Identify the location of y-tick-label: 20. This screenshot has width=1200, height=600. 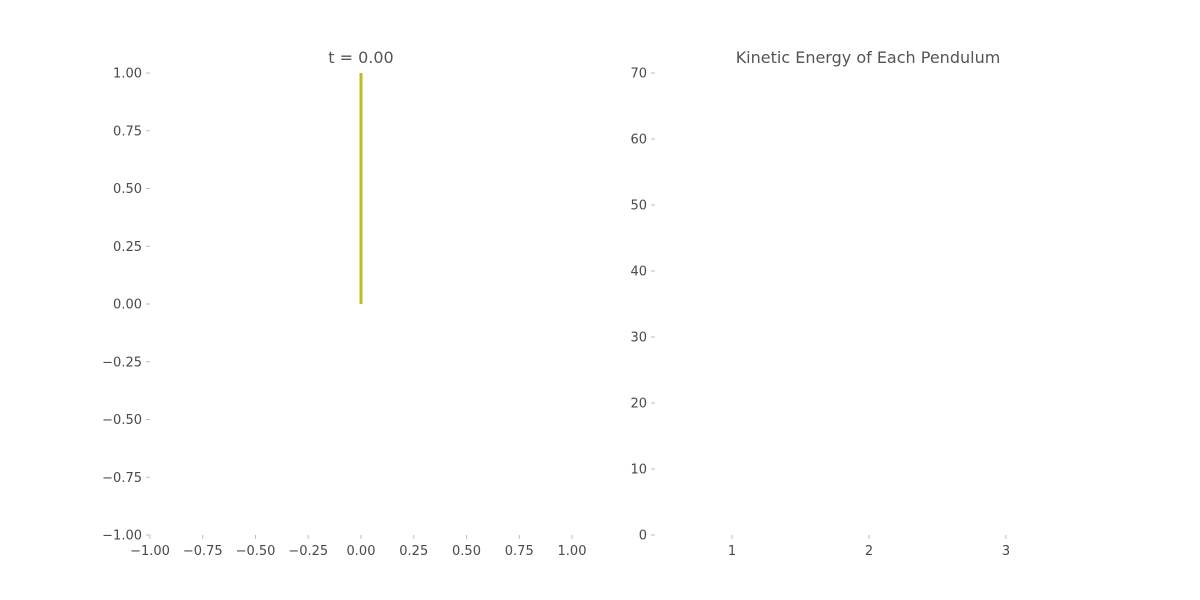
(638, 404).